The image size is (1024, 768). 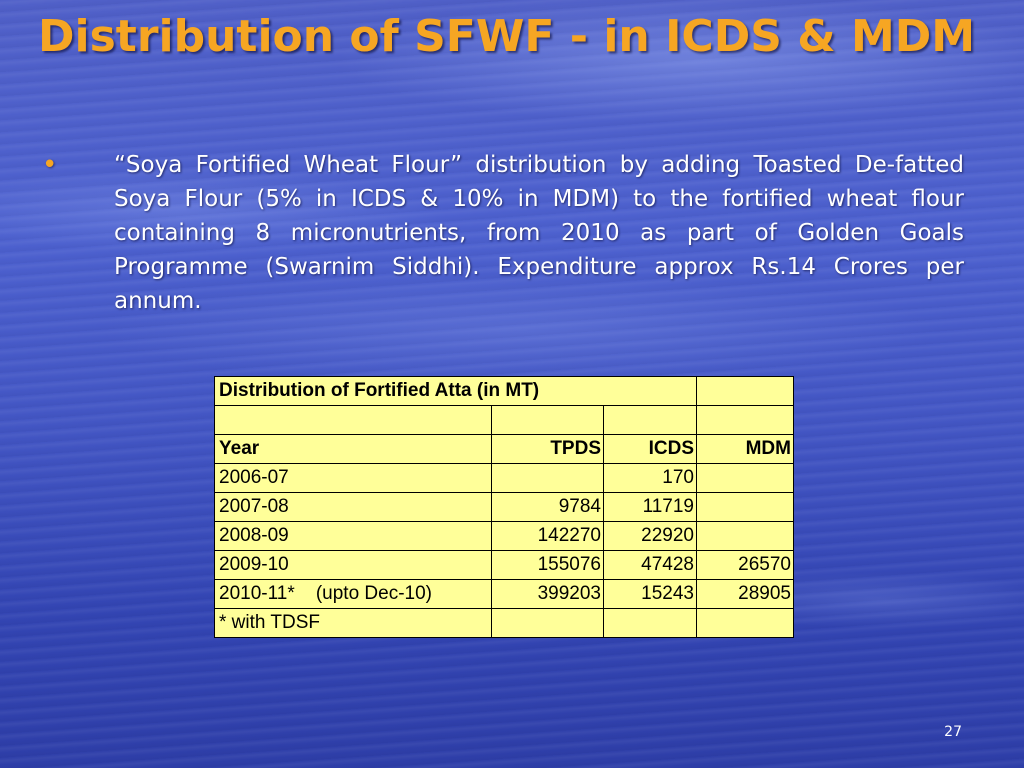 I want to click on tpds-cell: 155076, so click(x=547, y=565).